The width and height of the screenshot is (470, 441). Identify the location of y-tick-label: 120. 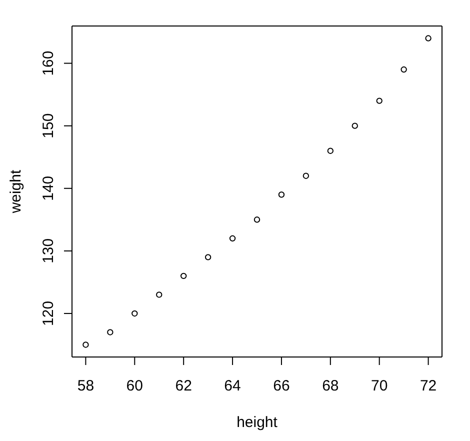
(48, 313).